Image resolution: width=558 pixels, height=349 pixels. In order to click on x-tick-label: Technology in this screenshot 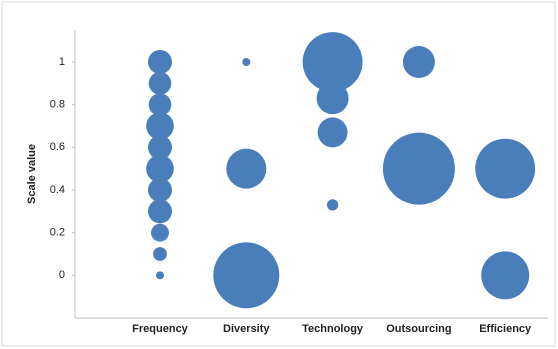, I will do `click(333, 329)`.